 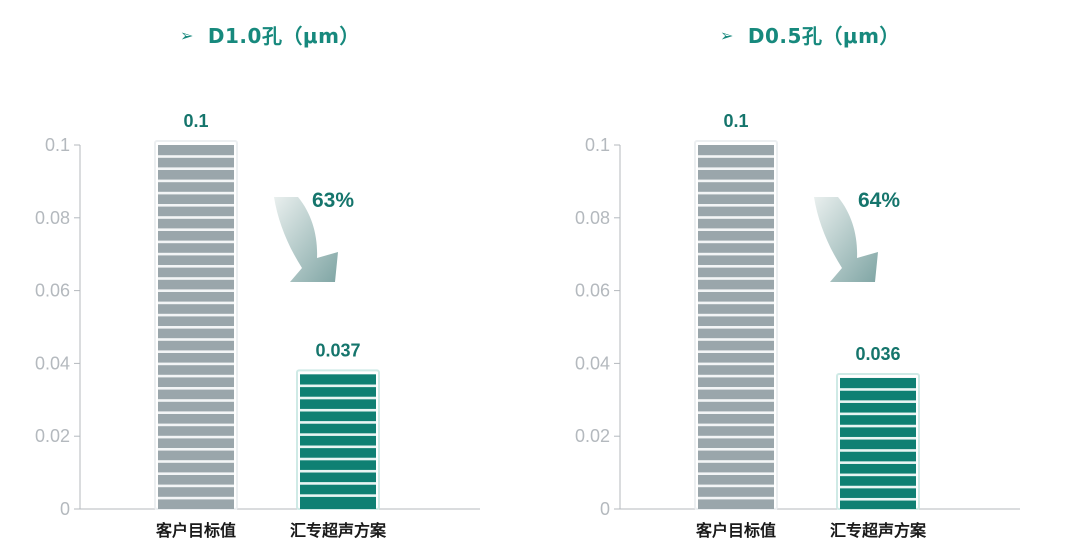 I want to click on bar-value-label: 0.037, so click(x=337, y=350).